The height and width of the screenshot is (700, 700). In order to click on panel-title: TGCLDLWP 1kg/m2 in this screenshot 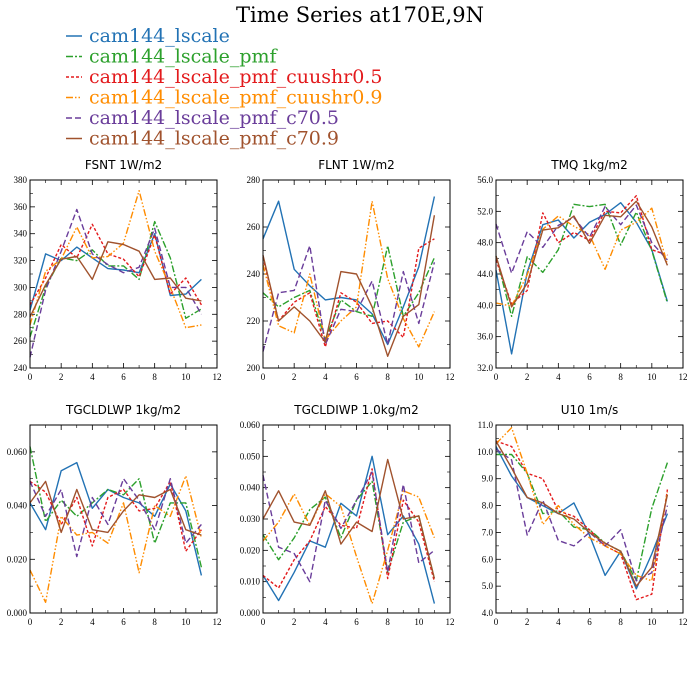, I will do `click(123, 410)`.